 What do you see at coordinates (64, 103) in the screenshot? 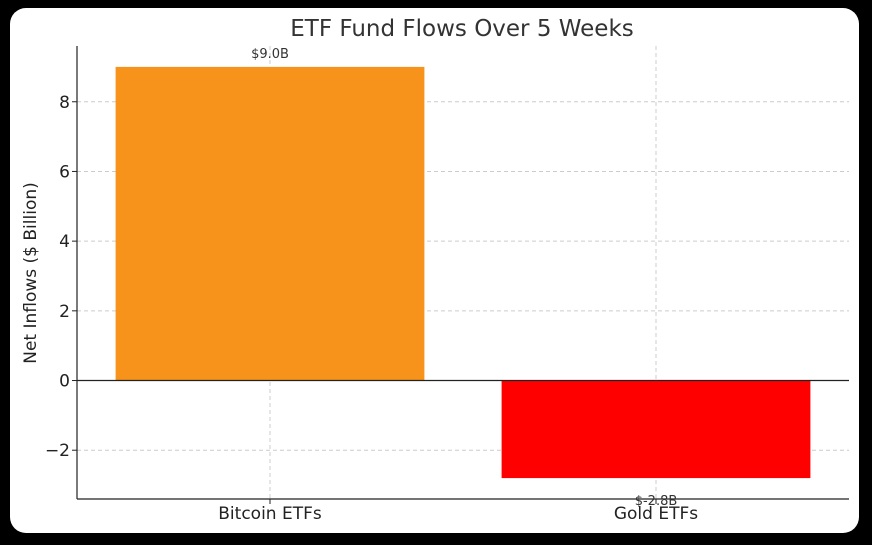
I see `y-tick-label: 8` at bounding box center [64, 103].